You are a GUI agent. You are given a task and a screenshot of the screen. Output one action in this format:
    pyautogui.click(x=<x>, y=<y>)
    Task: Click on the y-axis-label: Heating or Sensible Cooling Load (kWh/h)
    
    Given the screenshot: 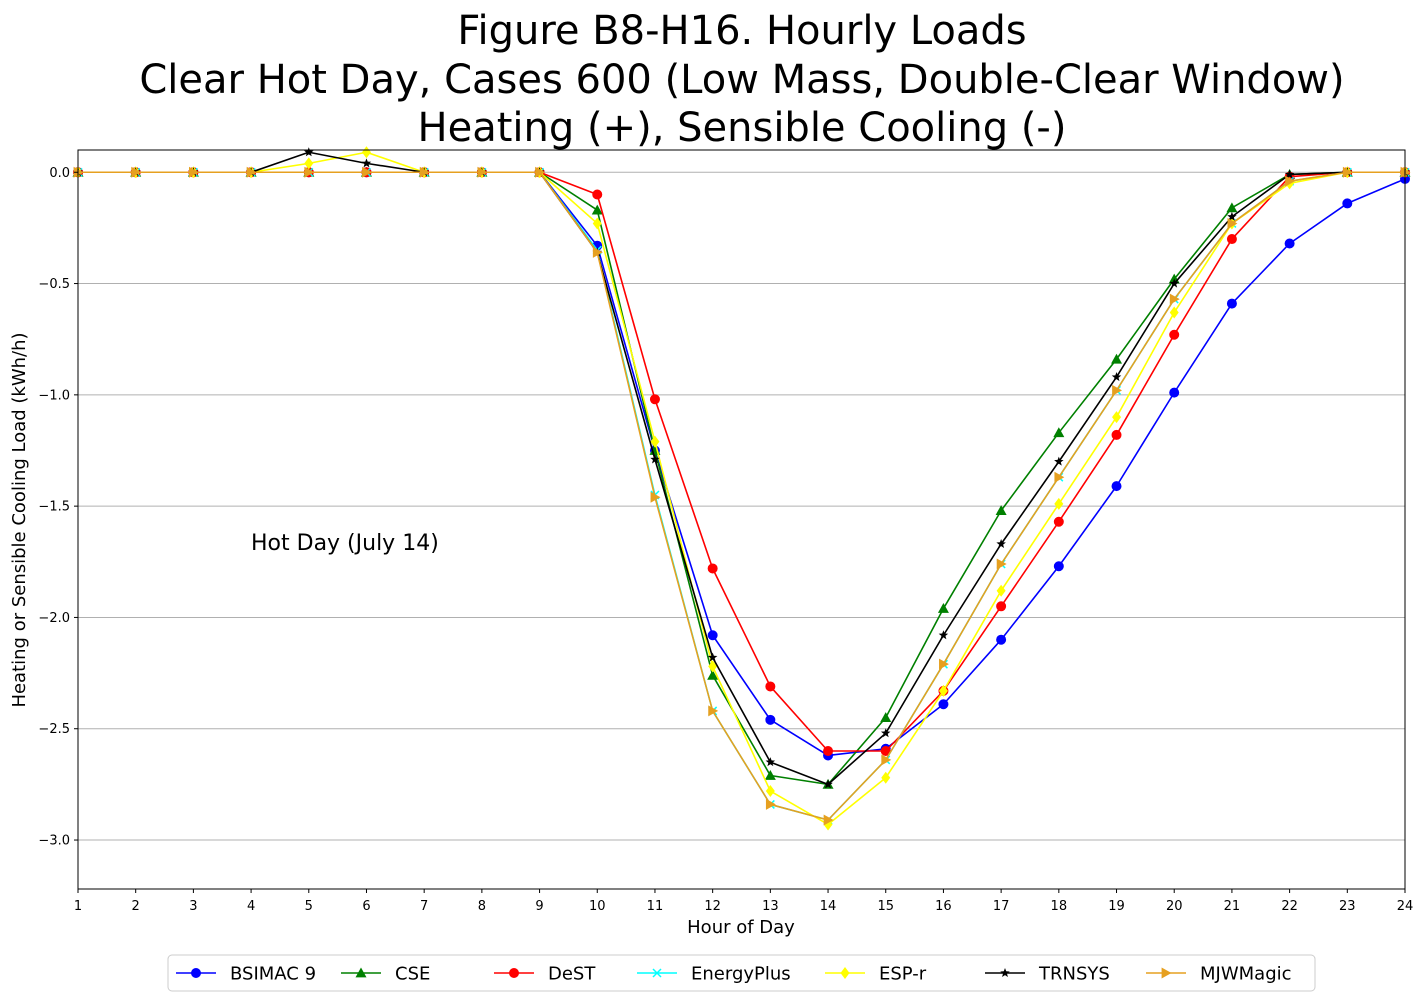 What is the action you would take?
    pyautogui.click(x=19, y=519)
    